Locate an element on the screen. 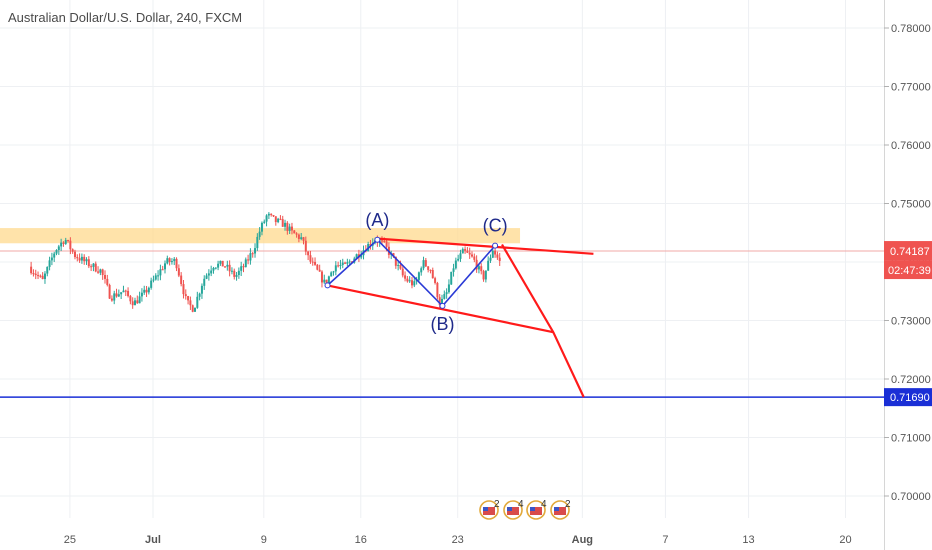 The image size is (932, 550). candlestick-series is located at coordinates (265, 262).